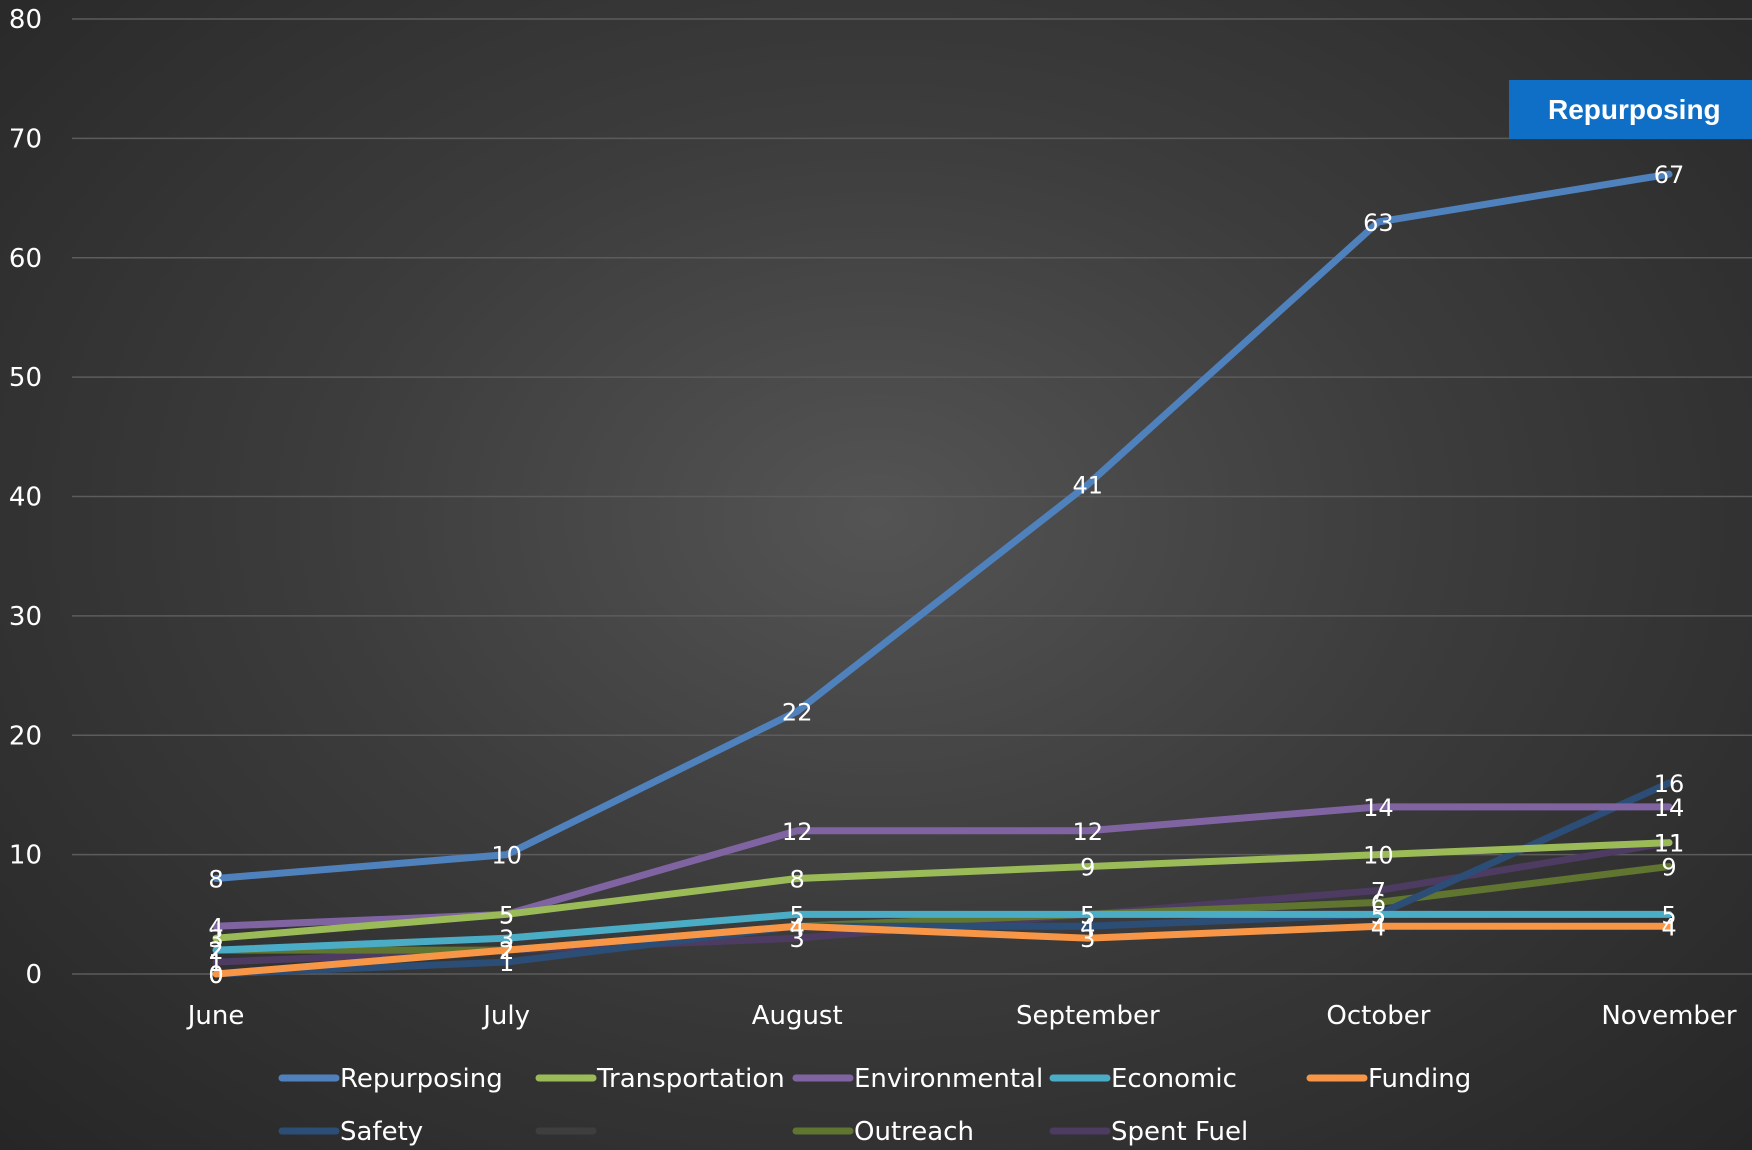 This screenshot has height=1150, width=1752. I want to click on data-label: 16, so click(1669, 784).